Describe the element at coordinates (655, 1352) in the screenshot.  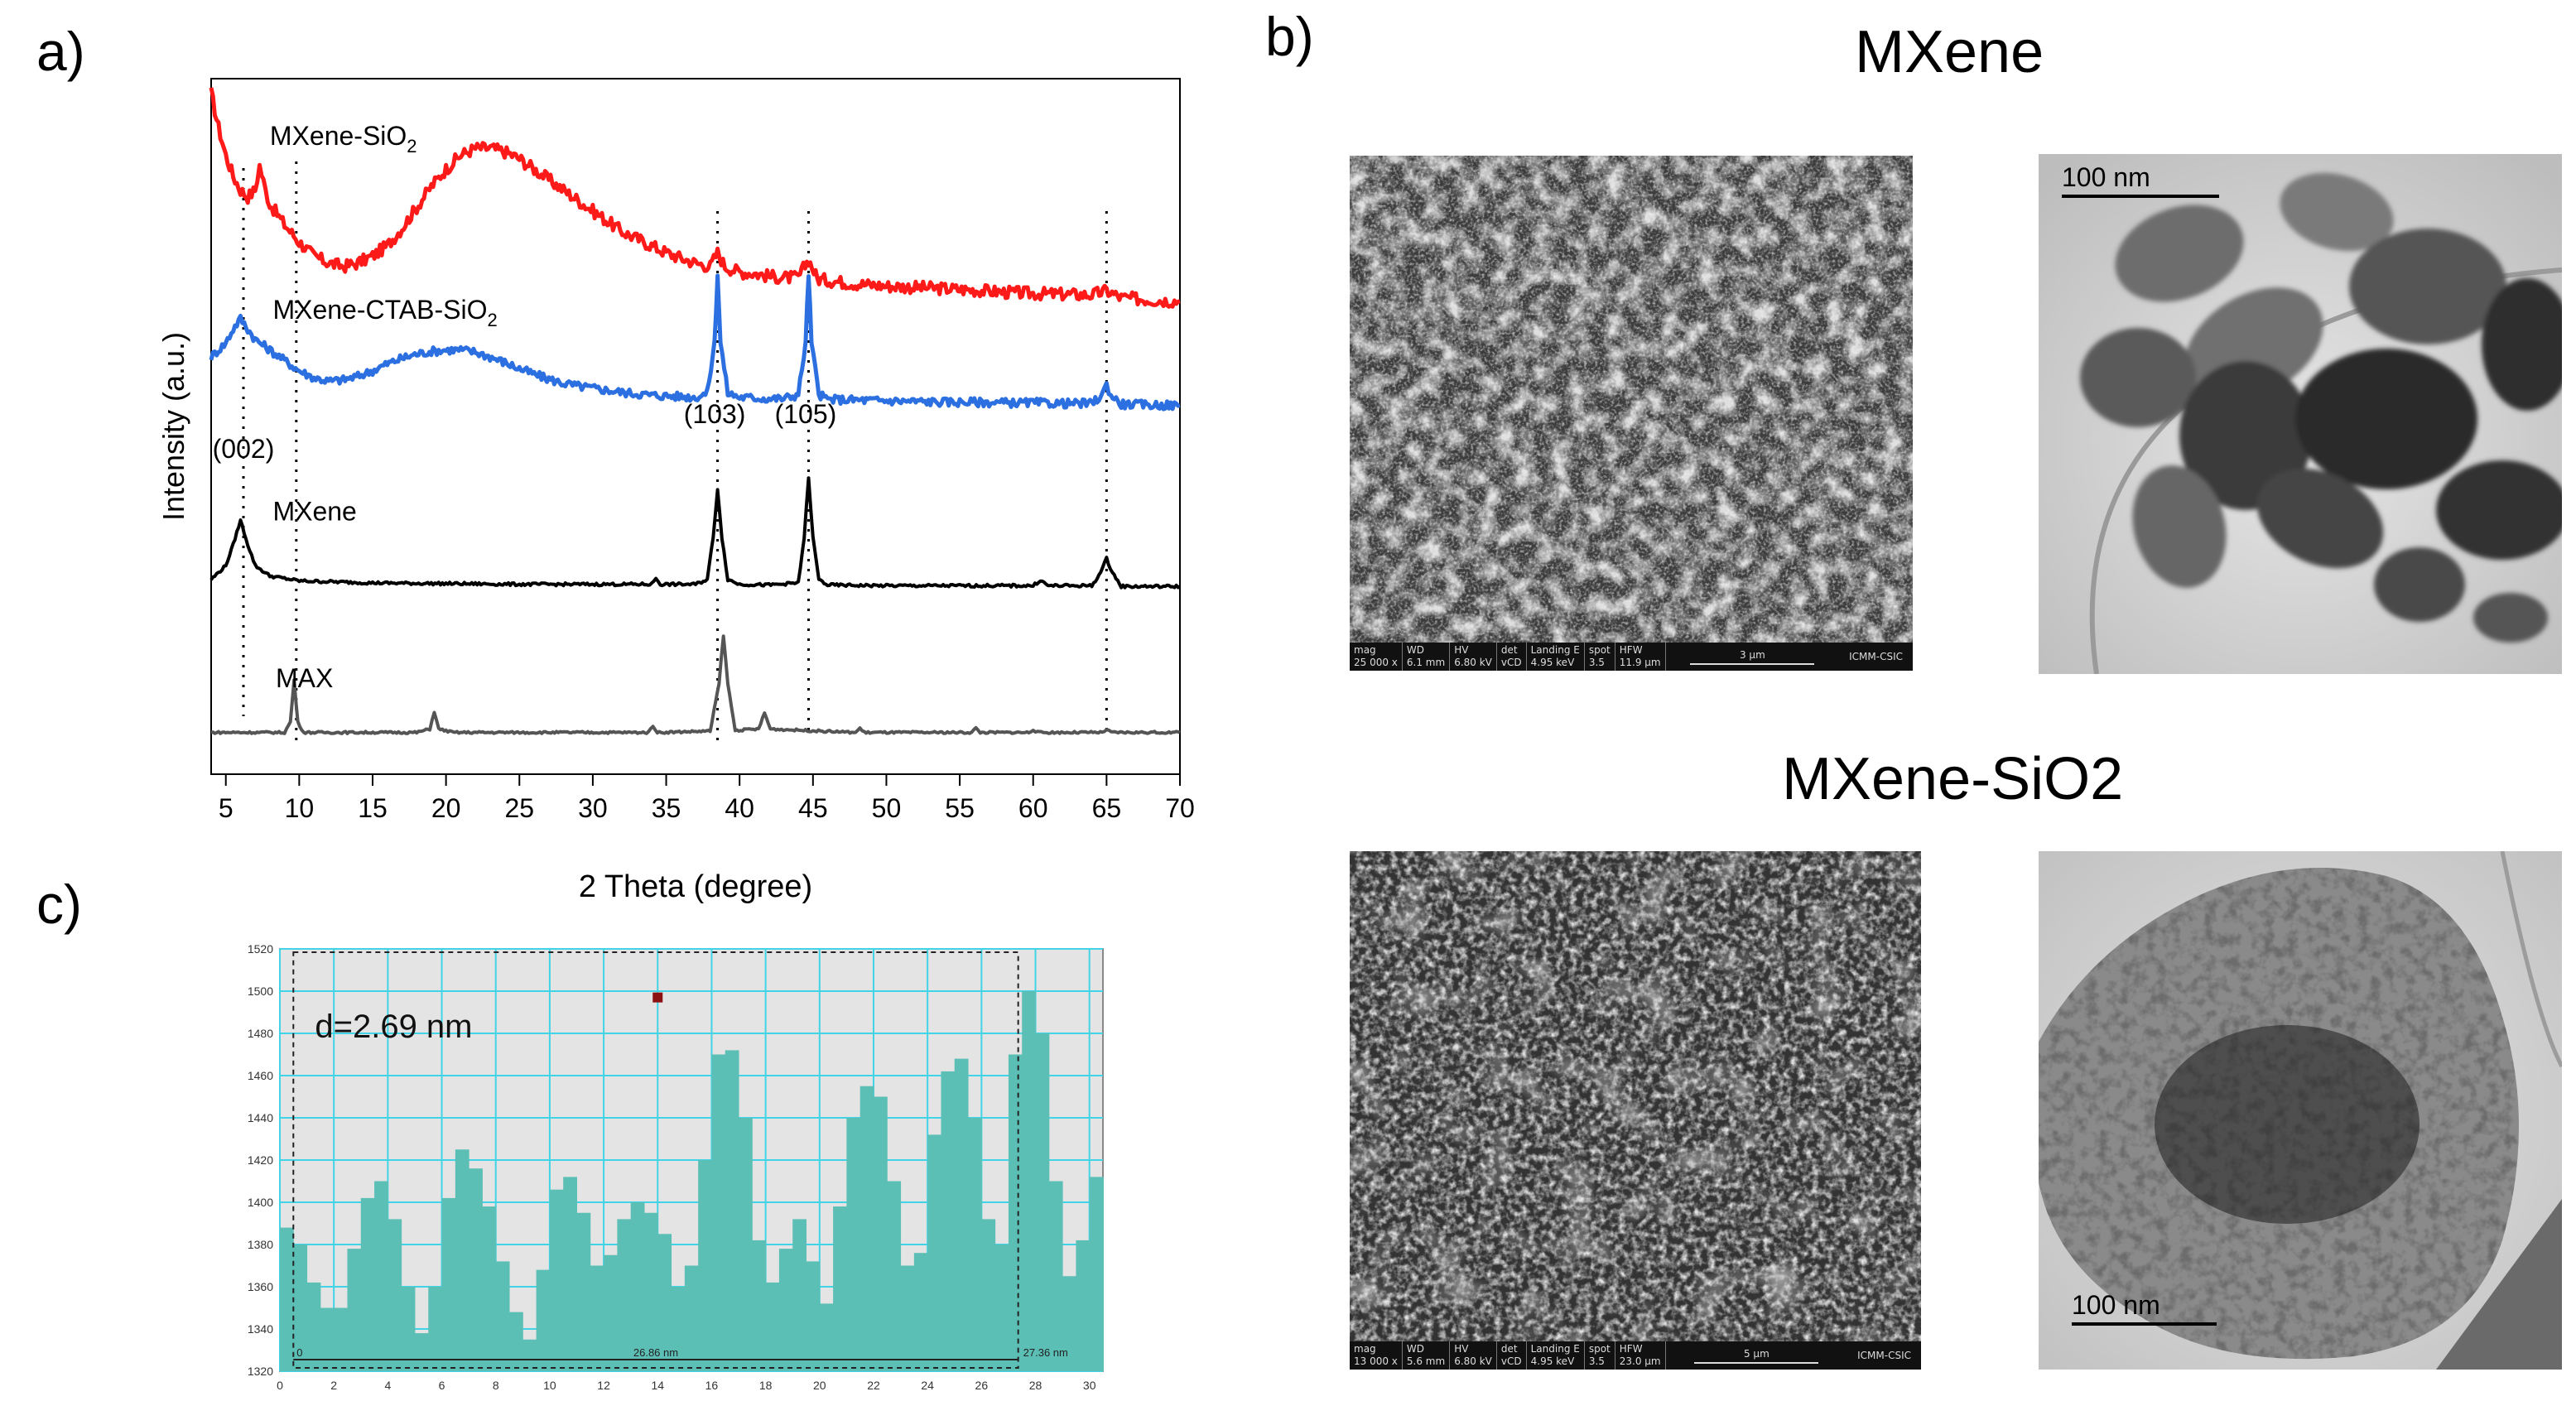
I see `profile-measure-length: 26.86 nm` at that location.